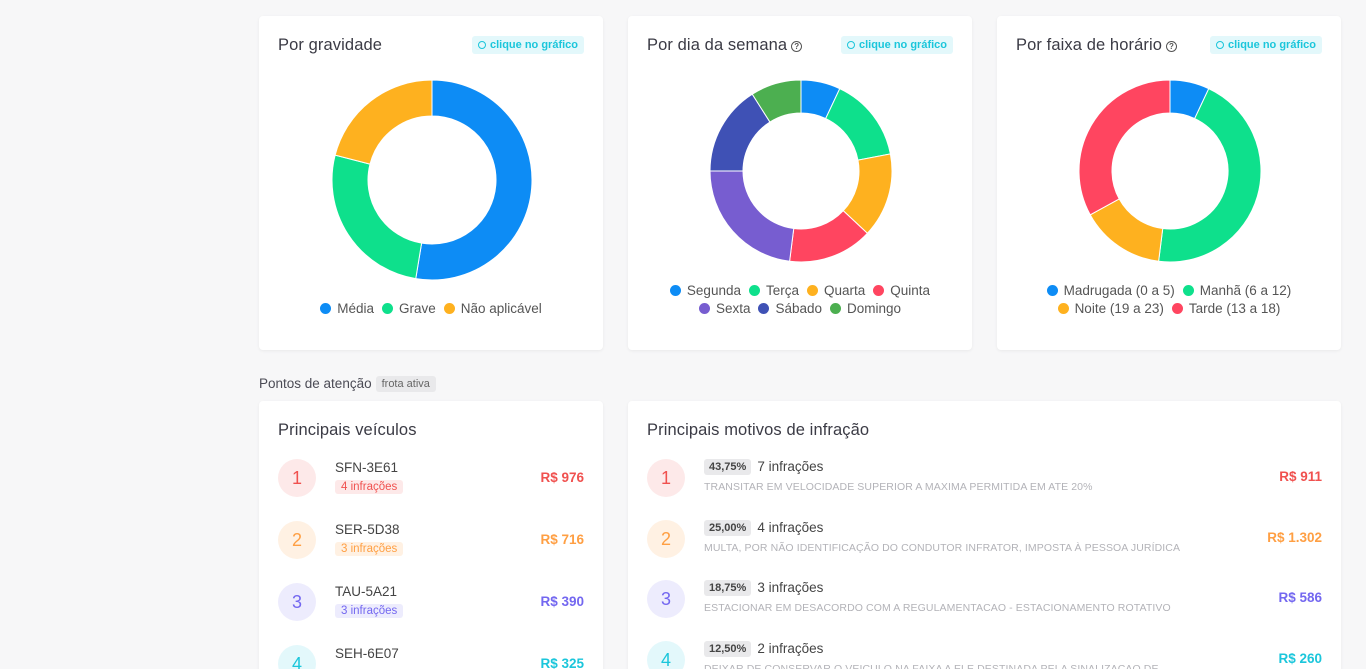 Image resolution: width=1366 pixels, height=669 pixels. What do you see at coordinates (501, 308) in the screenshot?
I see `legend-label: Não aplicável` at bounding box center [501, 308].